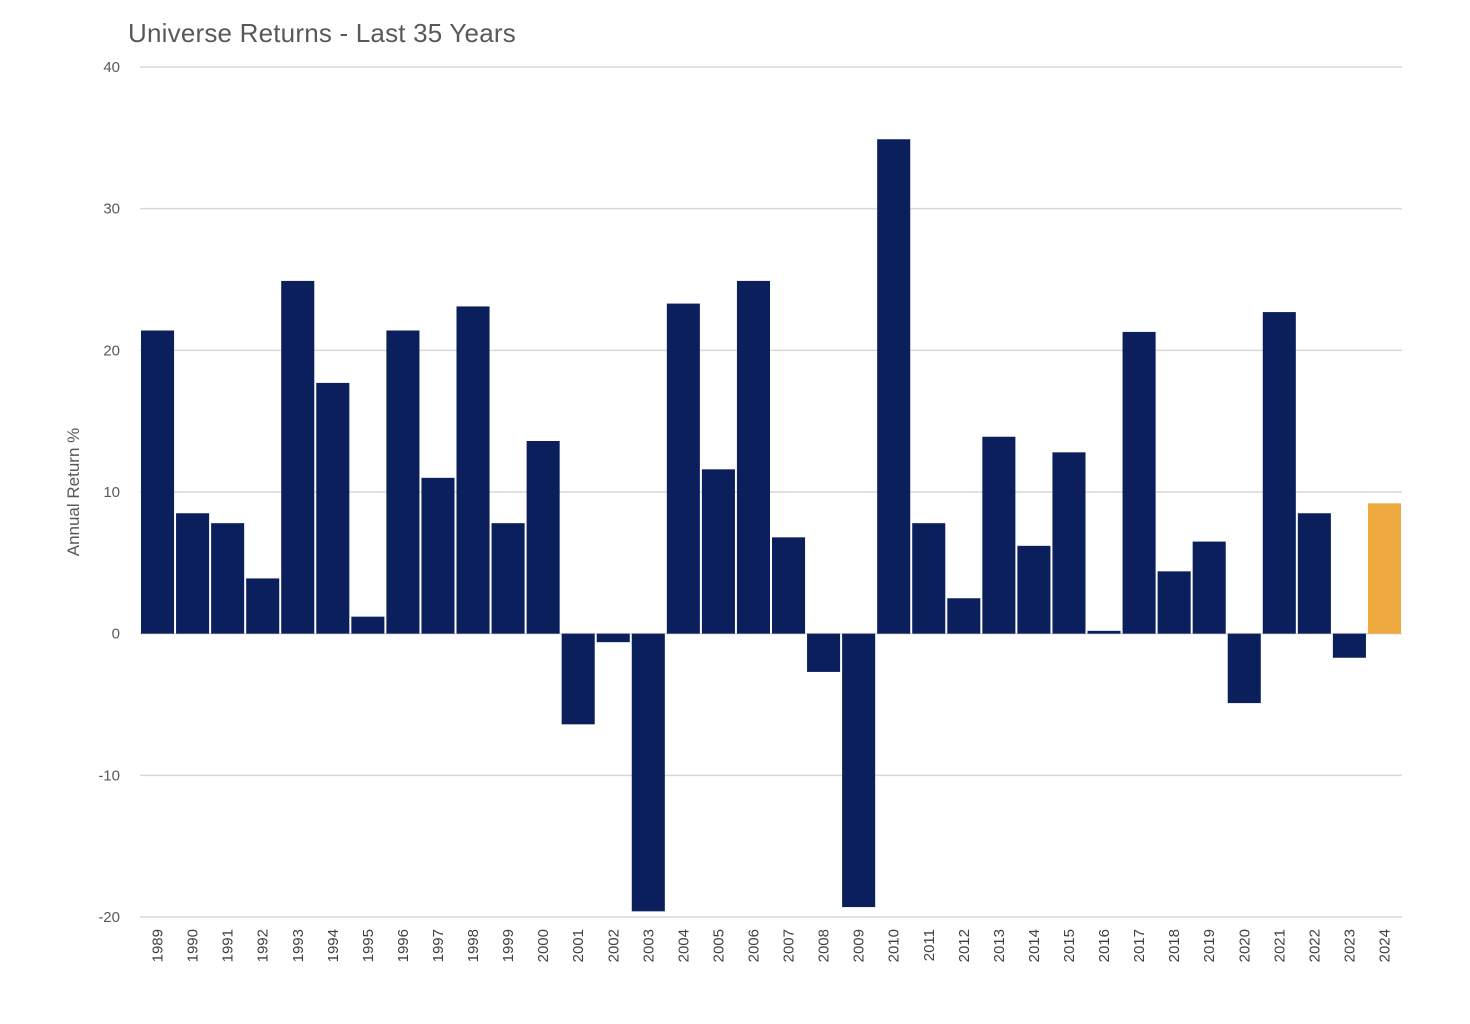  What do you see at coordinates (543, 945) in the screenshot?
I see `x-tick-label: 2000` at bounding box center [543, 945].